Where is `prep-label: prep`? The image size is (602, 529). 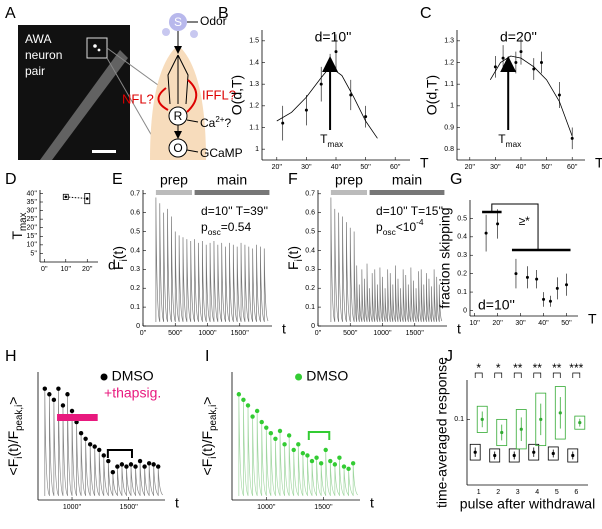
prep-label: prep is located at coordinates (174, 180).